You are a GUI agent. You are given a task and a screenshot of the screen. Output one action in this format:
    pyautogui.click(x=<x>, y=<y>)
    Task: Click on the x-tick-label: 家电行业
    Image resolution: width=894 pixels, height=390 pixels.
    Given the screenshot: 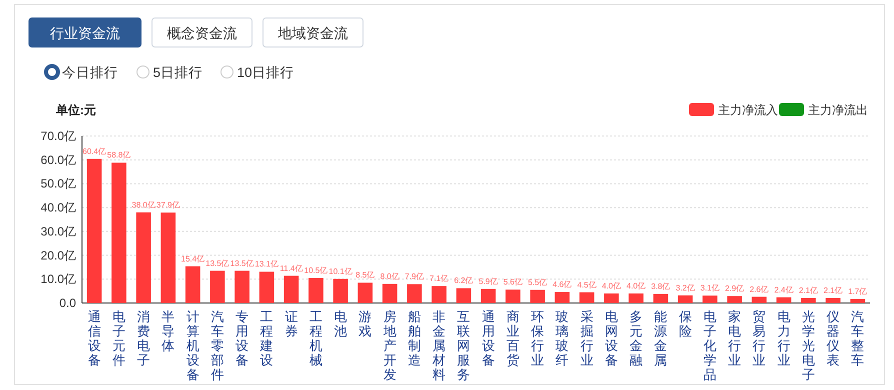 What is the action you would take?
    pyautogui.click(x=735, y=338)
    